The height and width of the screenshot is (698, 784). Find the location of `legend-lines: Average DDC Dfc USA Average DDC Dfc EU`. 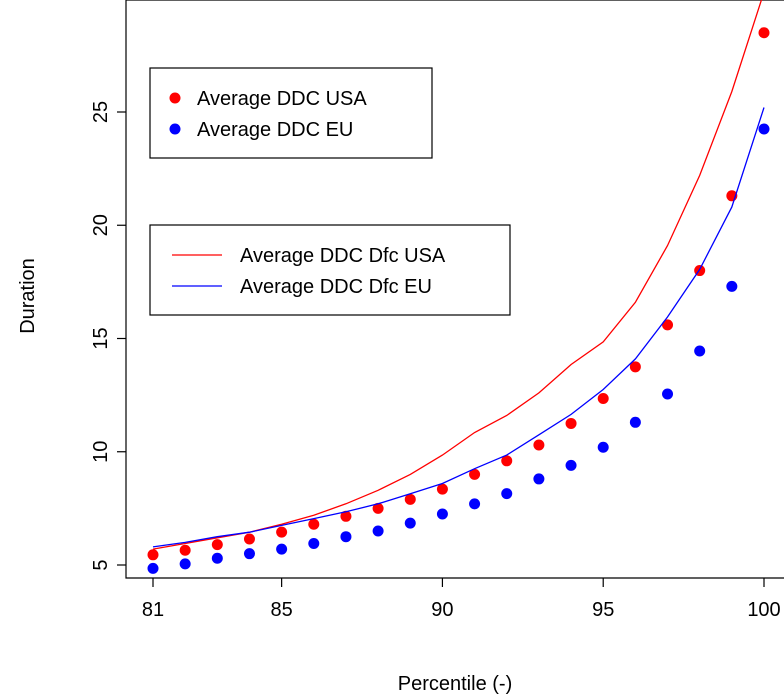

legend-lines: Average DDC Dfc USA Average DDC Dfc EU is located at coordinates (330, 270).